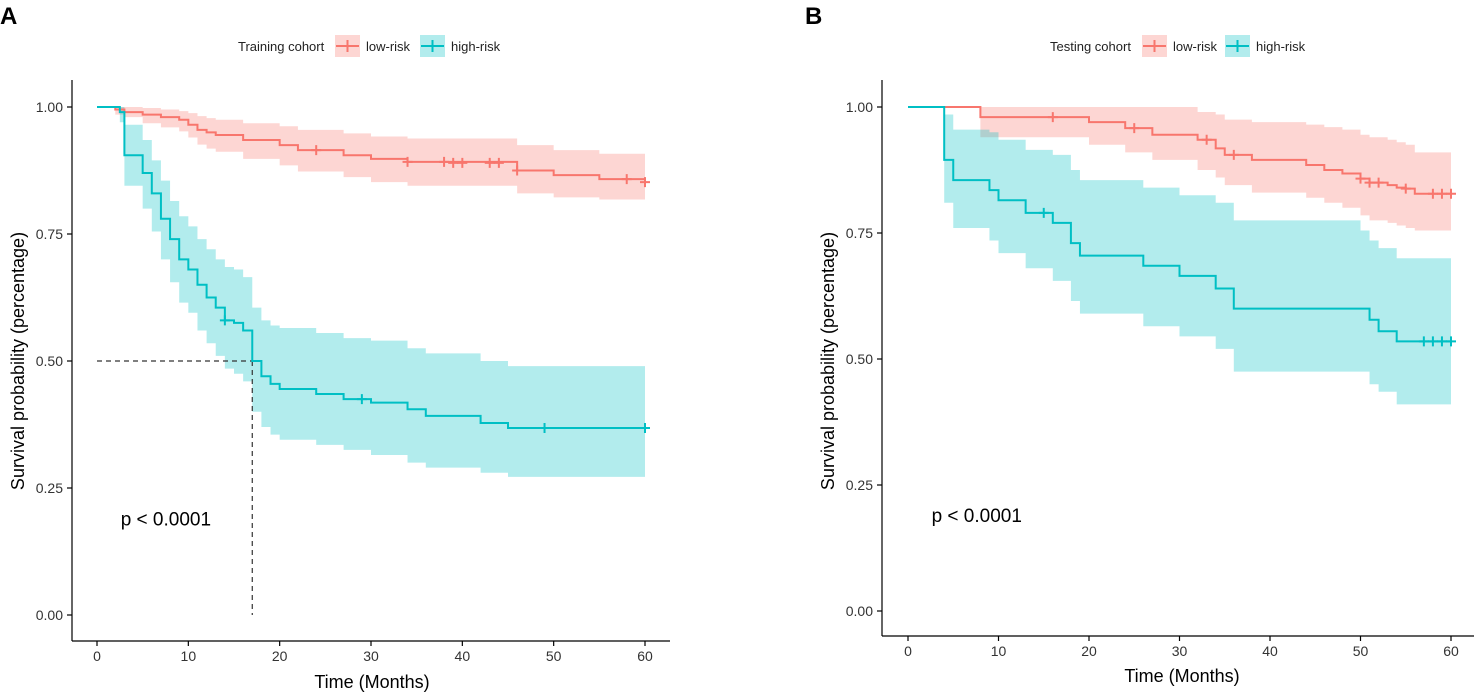  Describe the element at coordinates (97, 656) in the screenshot. I see `x-tick-label-a: 0` at that location.